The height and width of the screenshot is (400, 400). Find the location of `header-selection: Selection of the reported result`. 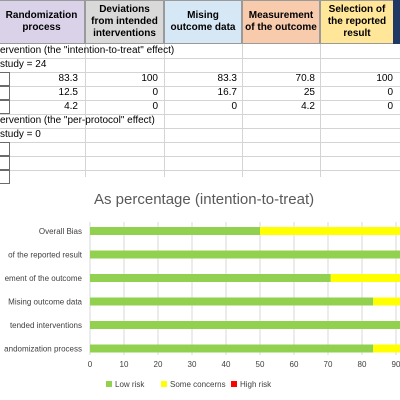

header-selection: Selection of the reported result is located at coordinates (357, 22).